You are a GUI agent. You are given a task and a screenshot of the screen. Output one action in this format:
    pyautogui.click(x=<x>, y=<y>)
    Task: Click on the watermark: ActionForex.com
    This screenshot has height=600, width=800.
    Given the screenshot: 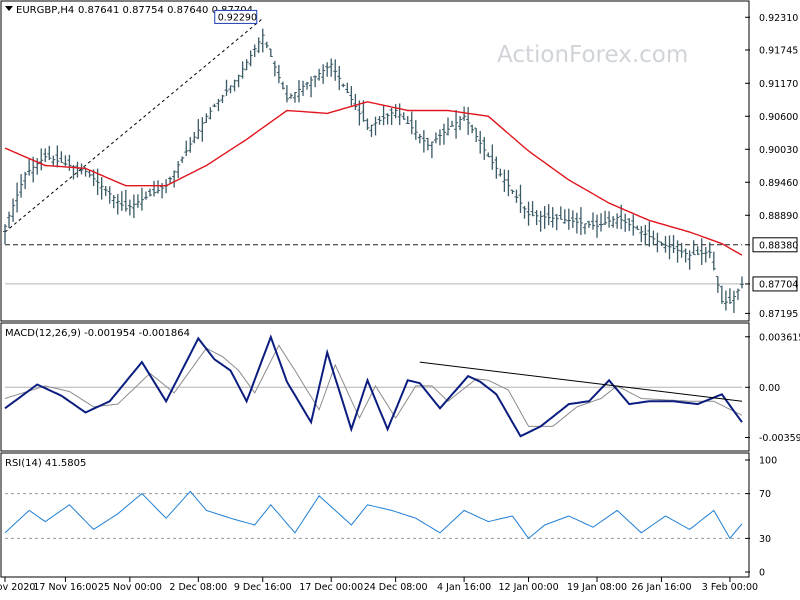 What is the action you would take?
    pyautogui.click(x=592, y=55)
    